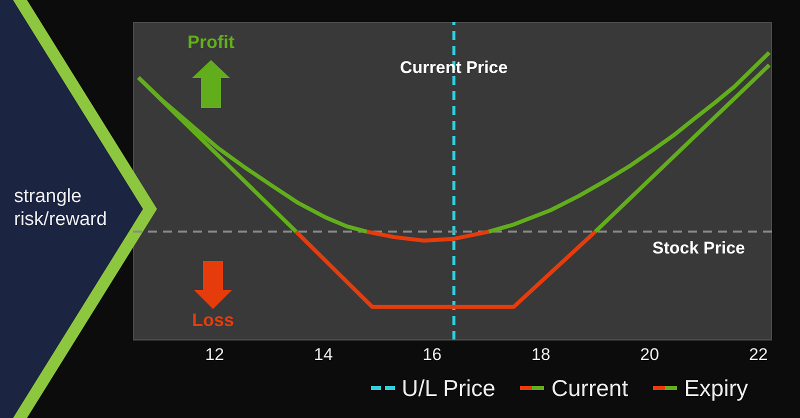  I want to click on text: strangle risk/reward, so click(61, 208).